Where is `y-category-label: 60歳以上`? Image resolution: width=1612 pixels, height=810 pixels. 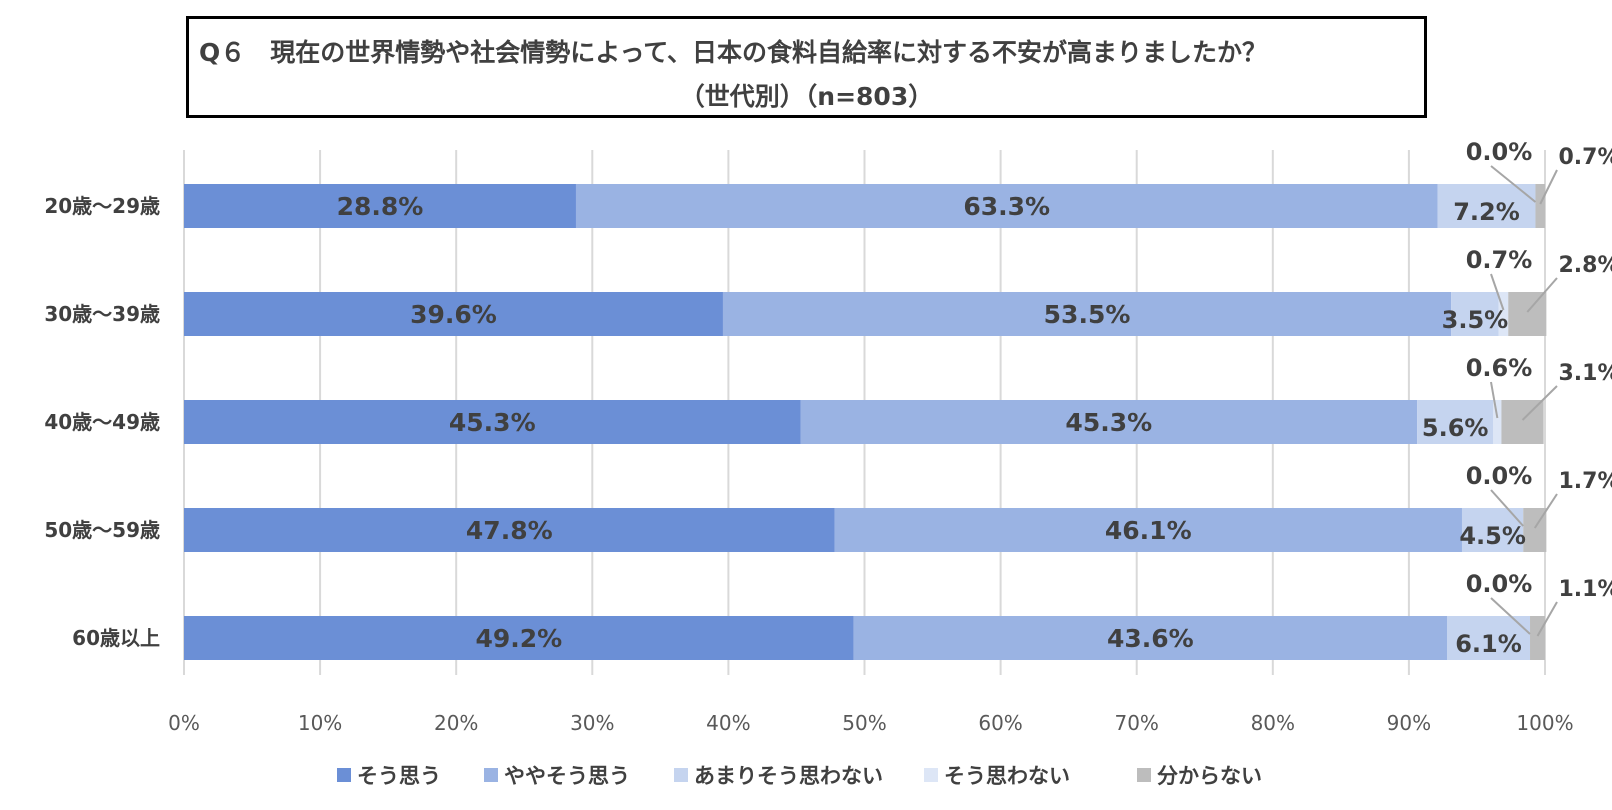
y-category-label: 60歳以上 is located at coordinates (116, 638).